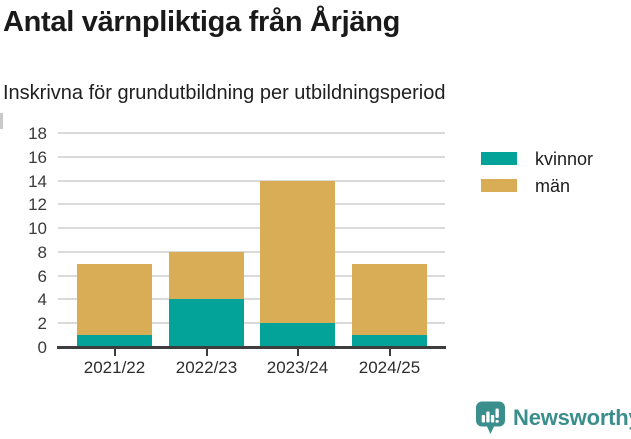 Image resolution: width=631 pixels, height=439 pixels. Describe the element at coordinates (37, 205) in the screenshot. I see `y-axis-tick-label: 12` at that location.